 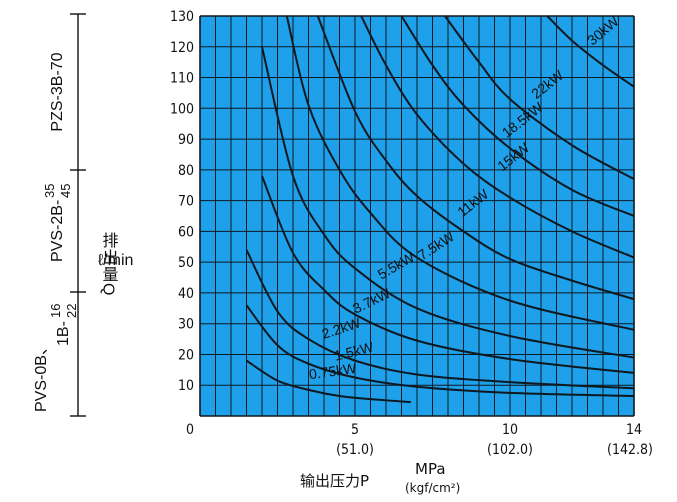 I want to click on series-line-1_5kw, so click(x=440, y=350).